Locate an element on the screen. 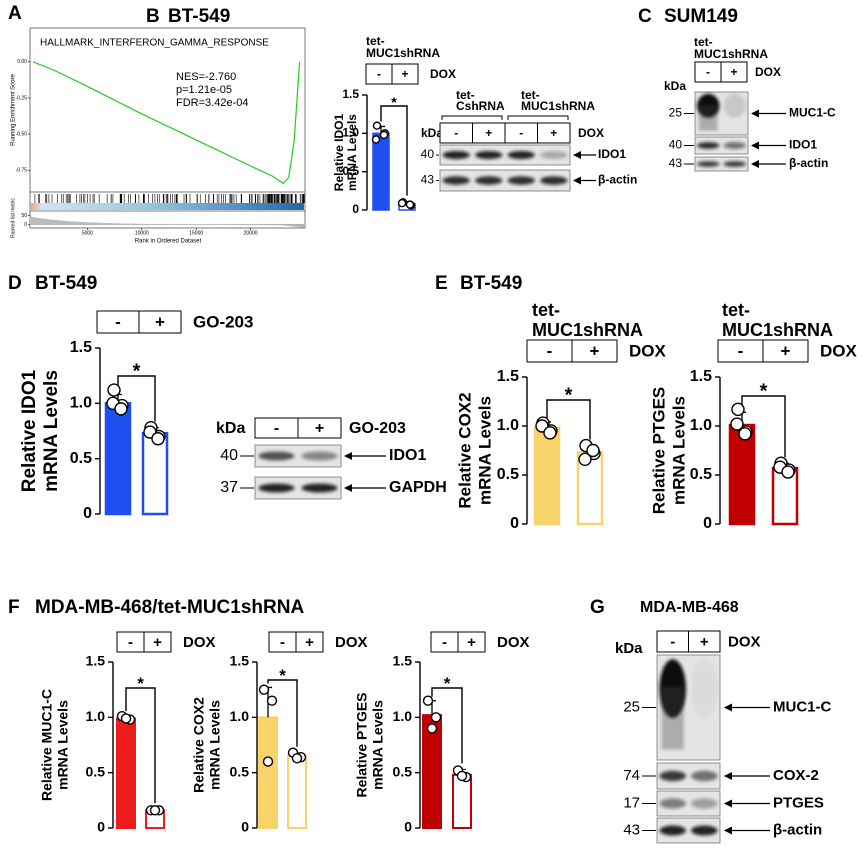  panel-letter: C is located at coordinates (645, 16).